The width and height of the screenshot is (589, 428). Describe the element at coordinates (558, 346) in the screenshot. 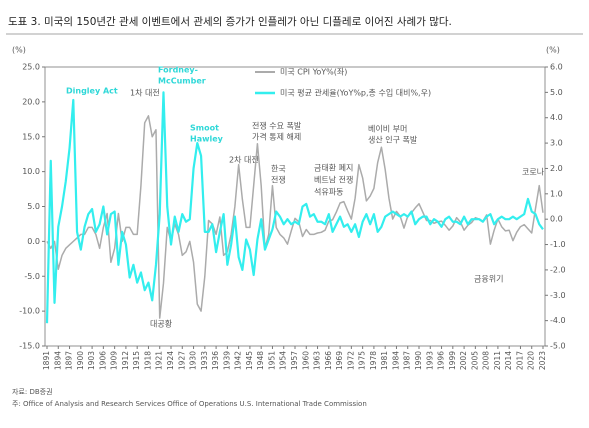

I see `y2-tick-label: -5.0` at that location.